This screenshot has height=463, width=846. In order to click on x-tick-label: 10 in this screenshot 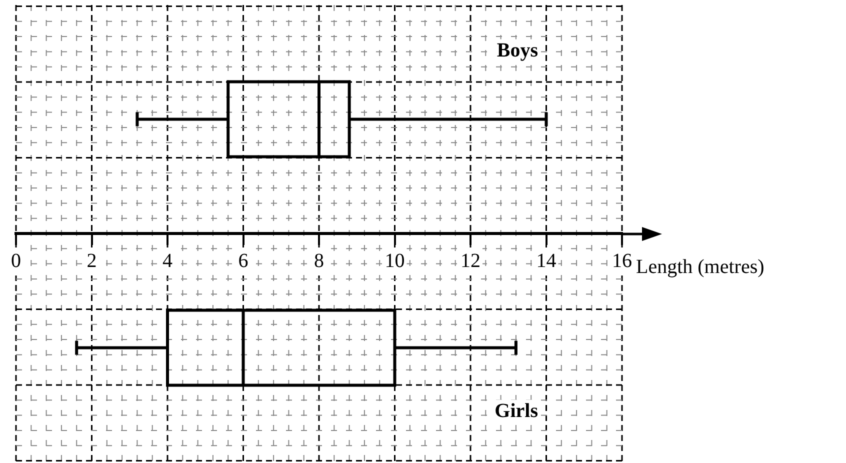, I will do `click(394, 261)`.